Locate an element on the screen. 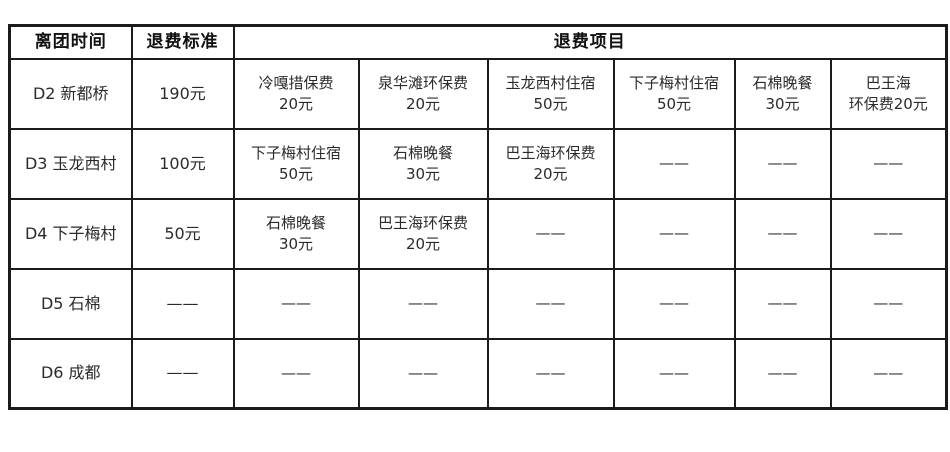 The width and height of the screenshot is (950, 452). standard-cell: 190元 is located at coordinates (182, 93).